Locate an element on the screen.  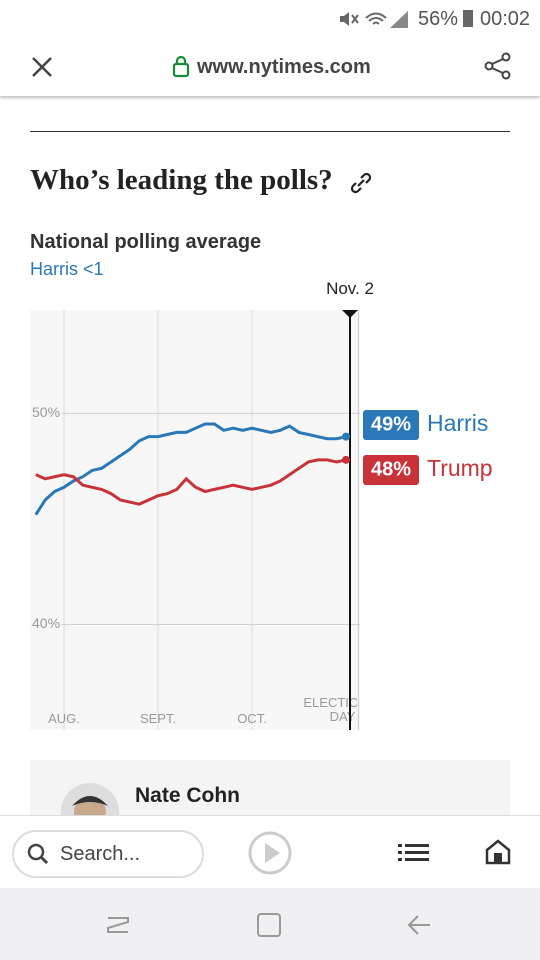
end-label-value: 49% is located at coordinates (391, 424).